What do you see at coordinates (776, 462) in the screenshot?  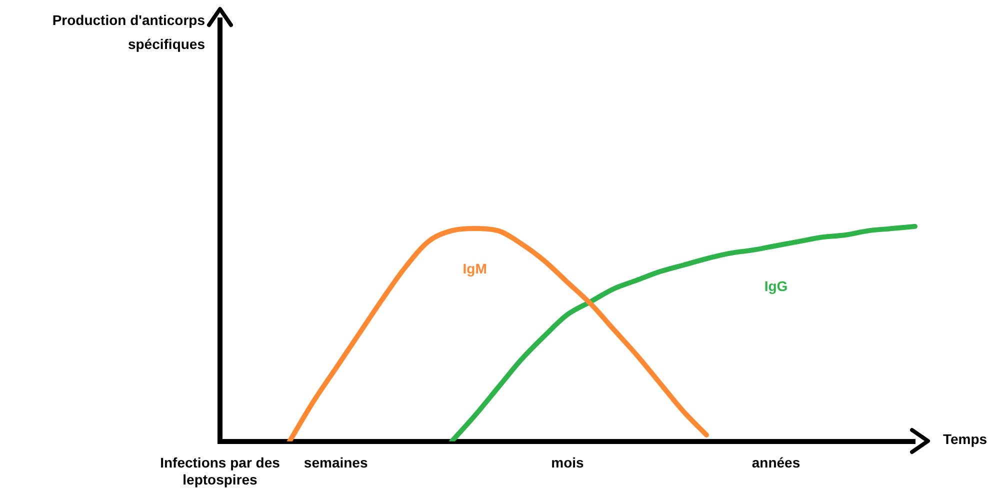 I see `x-tick-label: années` at bounding box center [776, 462].